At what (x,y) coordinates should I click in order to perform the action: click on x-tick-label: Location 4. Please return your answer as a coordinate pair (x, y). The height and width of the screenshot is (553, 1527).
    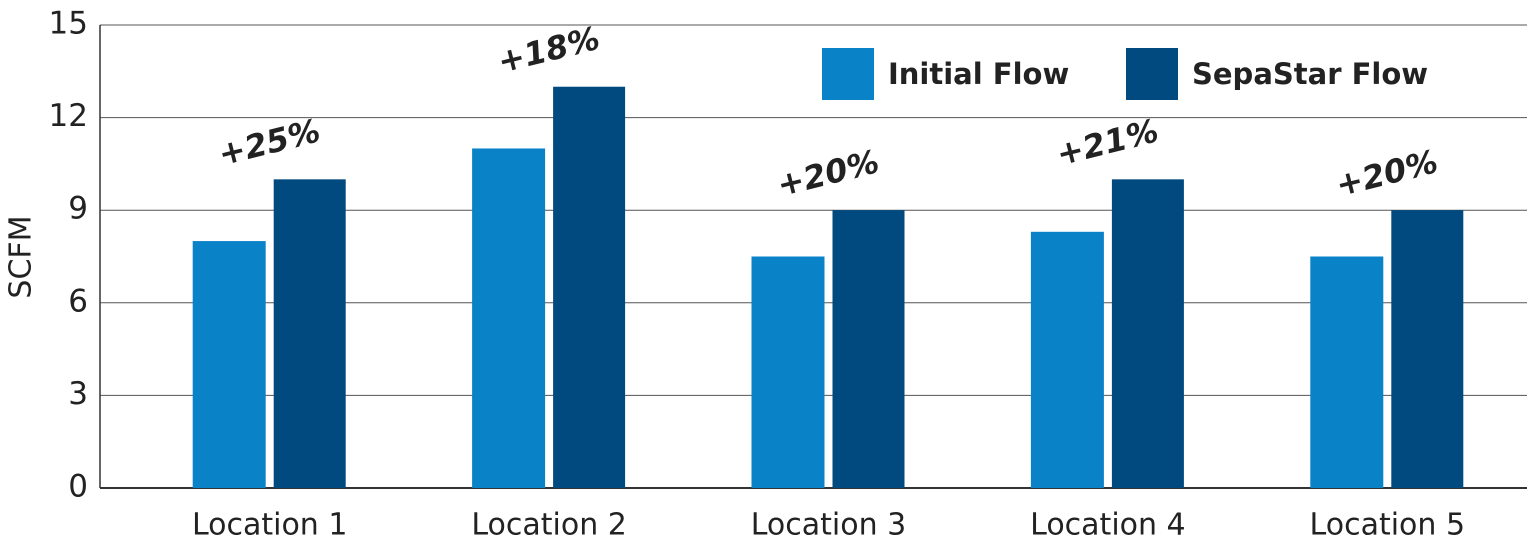
    Looking at the image, I should click on (1108, 525).